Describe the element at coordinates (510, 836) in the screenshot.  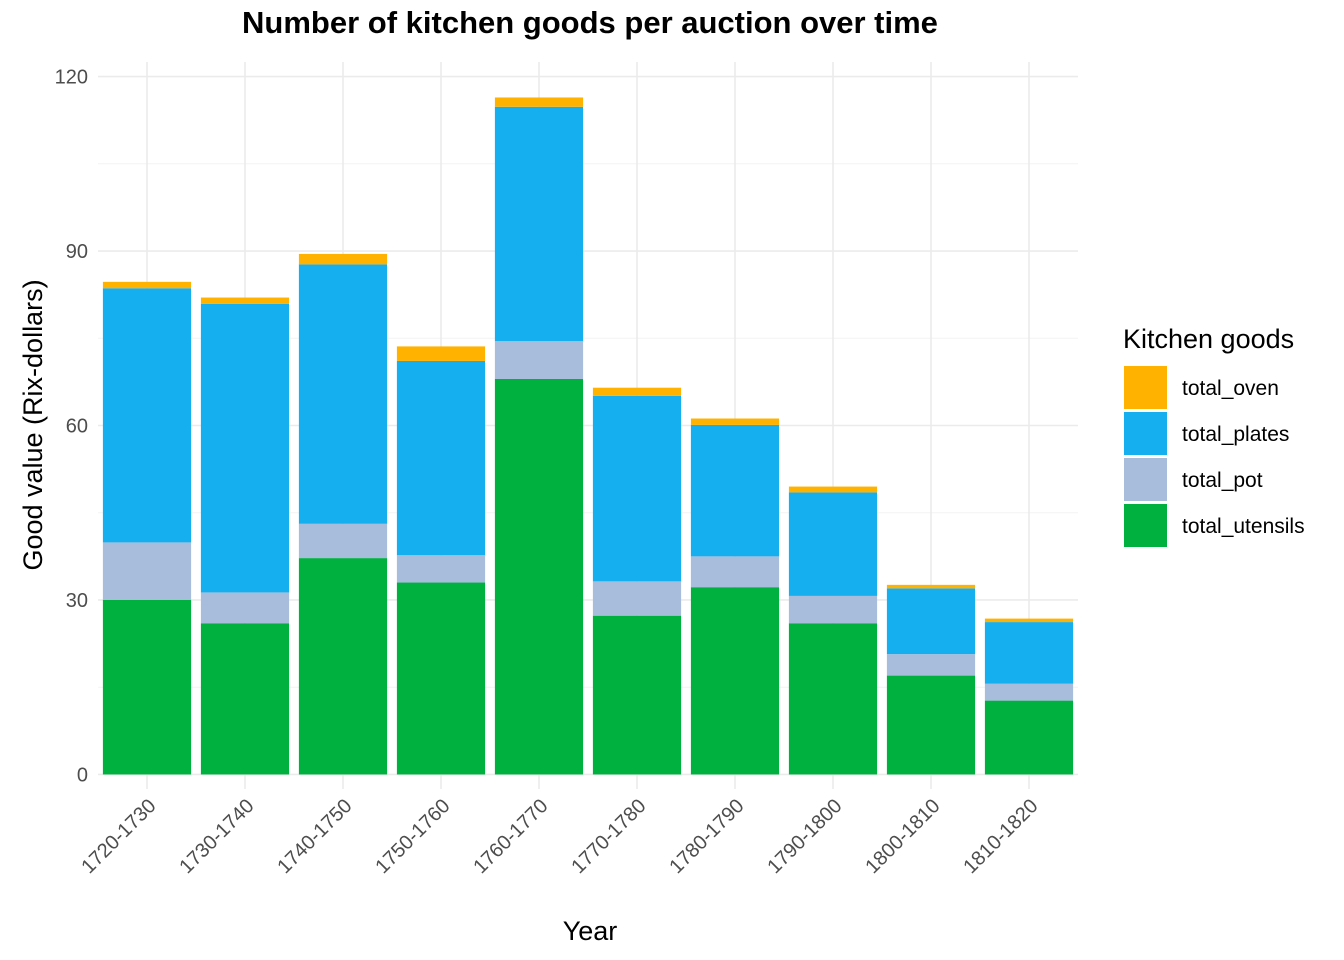
I see `x-tick-label-1760-1770: 1760-1770` at that location.